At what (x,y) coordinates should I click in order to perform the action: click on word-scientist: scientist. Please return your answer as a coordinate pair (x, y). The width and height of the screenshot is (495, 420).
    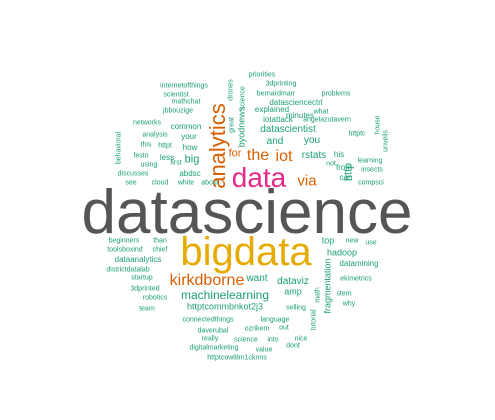
    Looking at the image, I should click on (176, 95).